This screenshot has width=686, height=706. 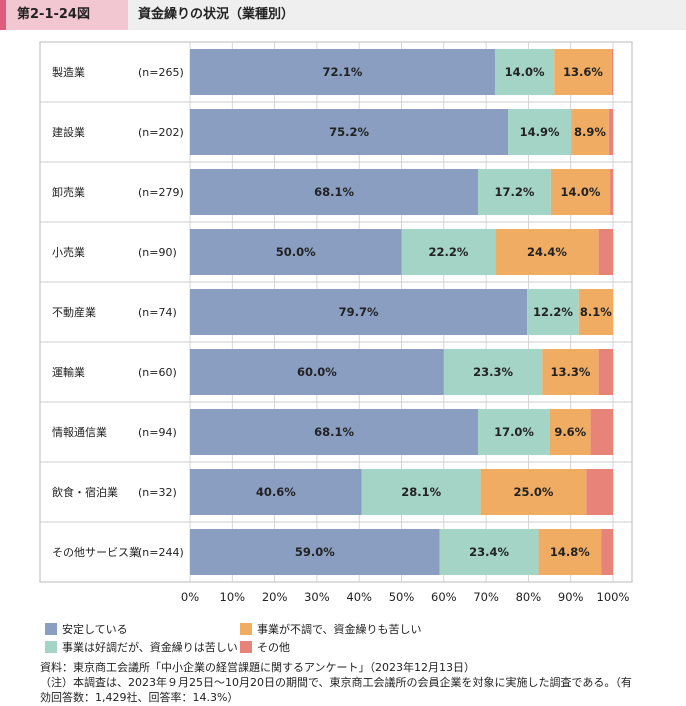 What do you see at coordinates (96, 552) in the screenshot?
I see `category-label: その他サービス業` at bounding box center [96, 552].